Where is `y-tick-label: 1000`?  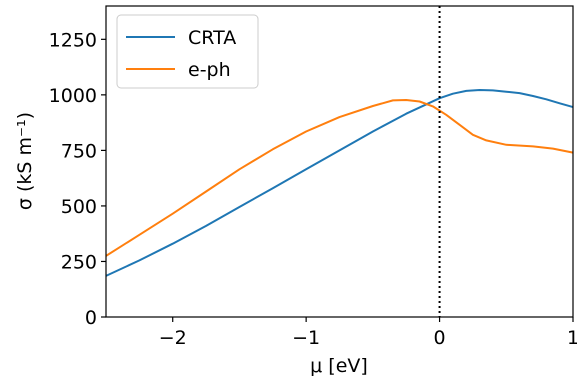
y-tick-label: 1000 is located at coordinates (73, 96).